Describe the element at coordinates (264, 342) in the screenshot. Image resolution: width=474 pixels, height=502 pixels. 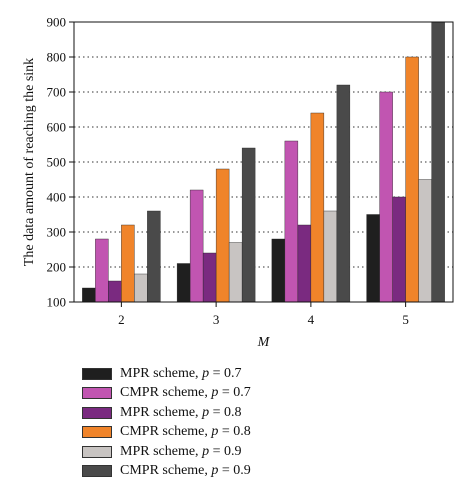
I see `x-axis-title: M` at that location.